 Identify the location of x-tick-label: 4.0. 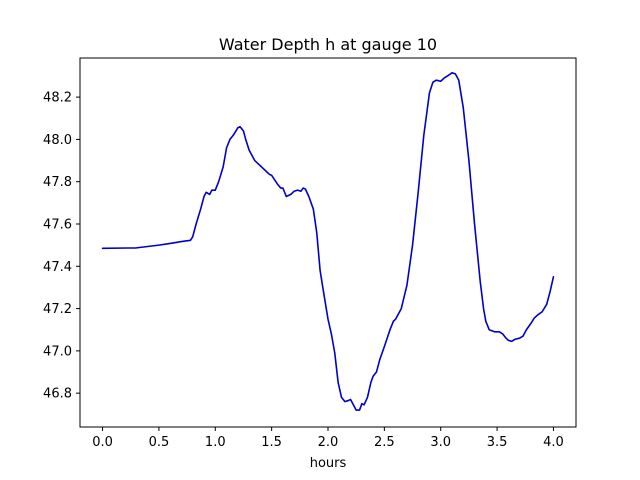
(553, 442).